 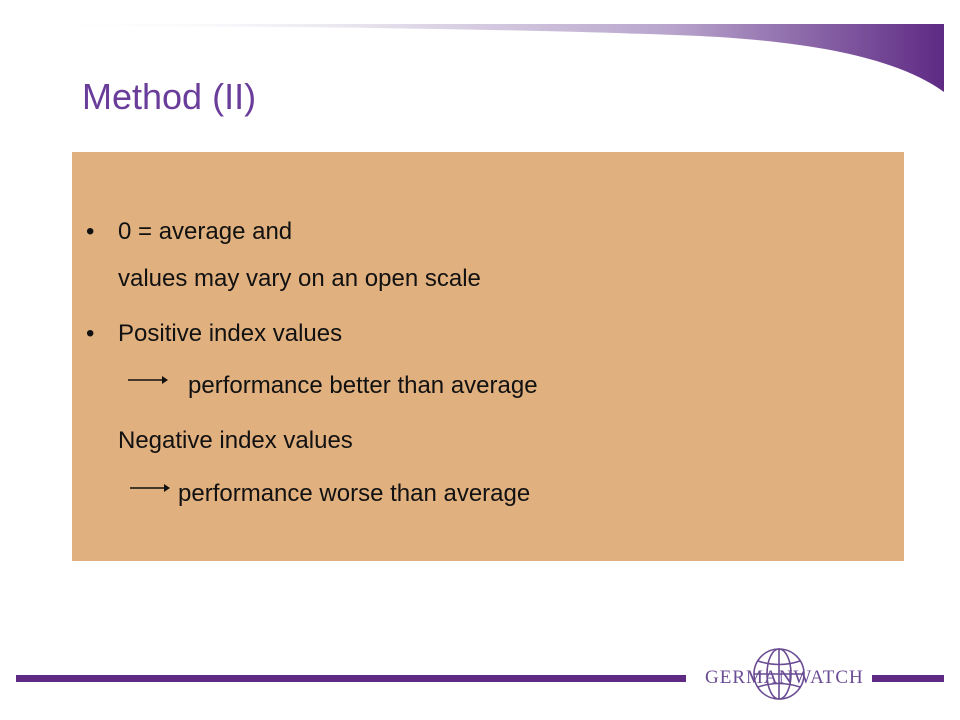 What do you see at coordinates (908, 678) in the screenshot?
I see `footer-bar-end` at bounding box center [908, 678].